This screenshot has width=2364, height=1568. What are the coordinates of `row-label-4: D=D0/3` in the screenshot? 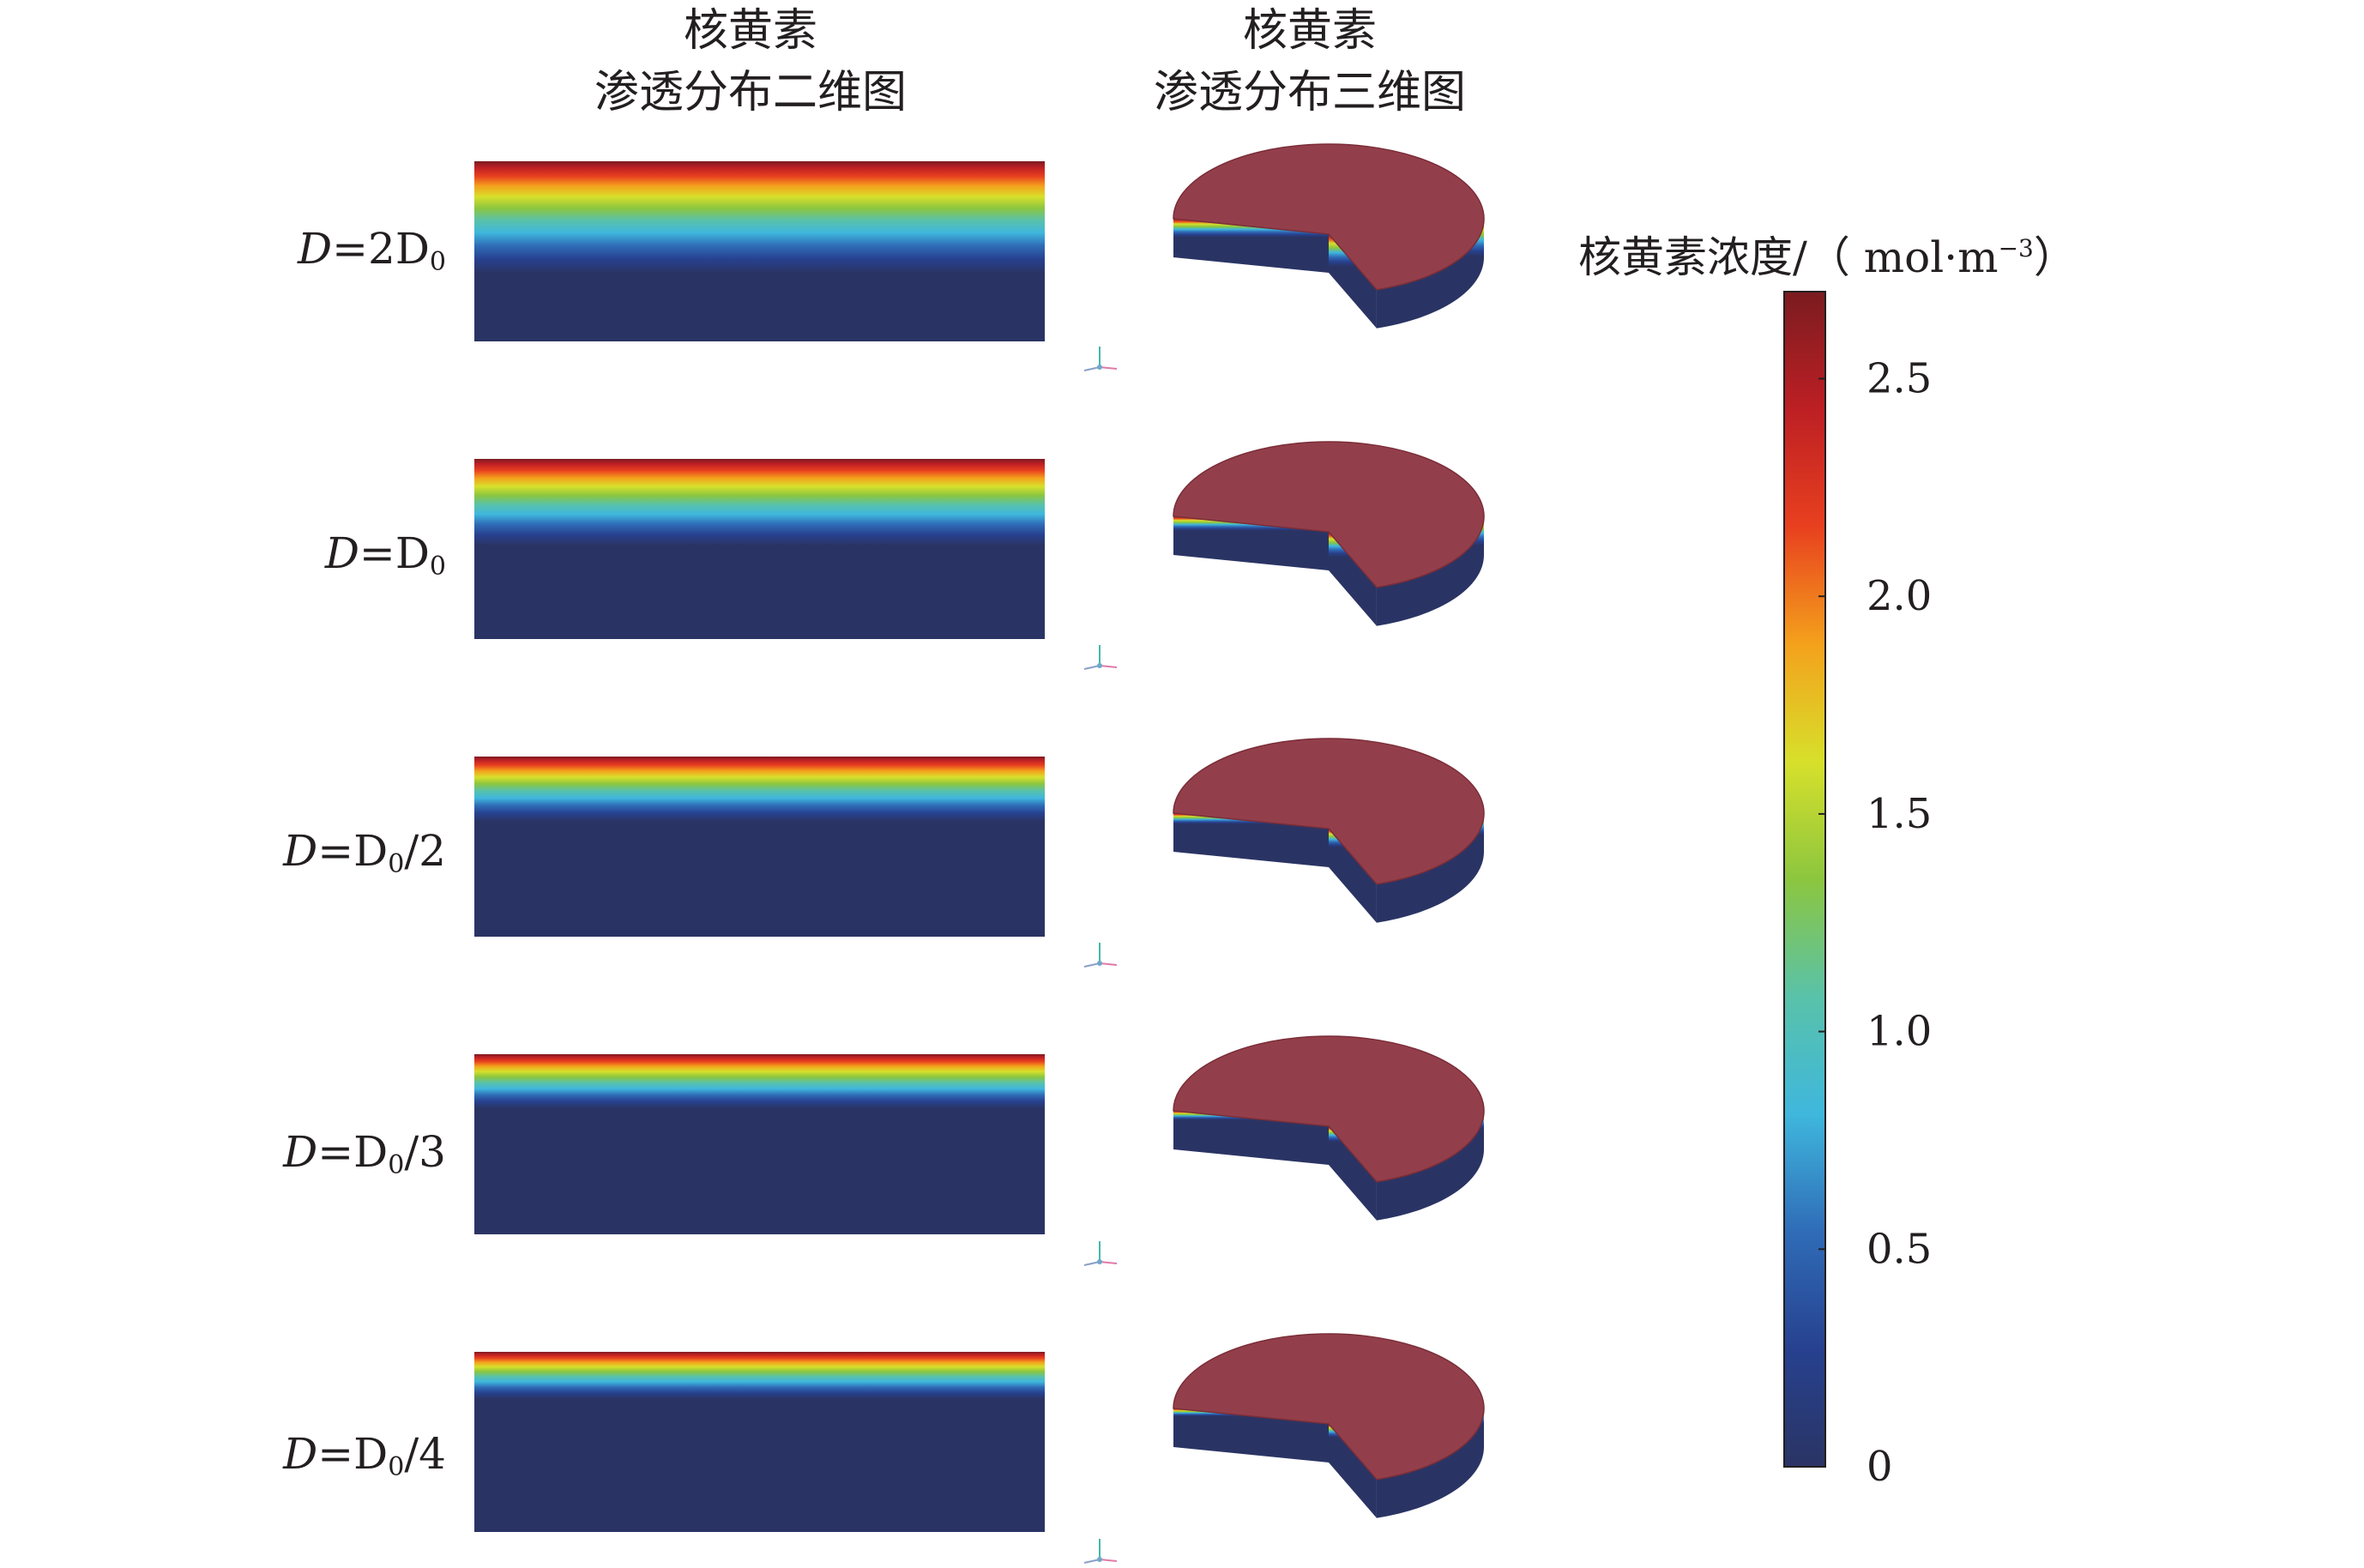 It's located at (330, 1159).